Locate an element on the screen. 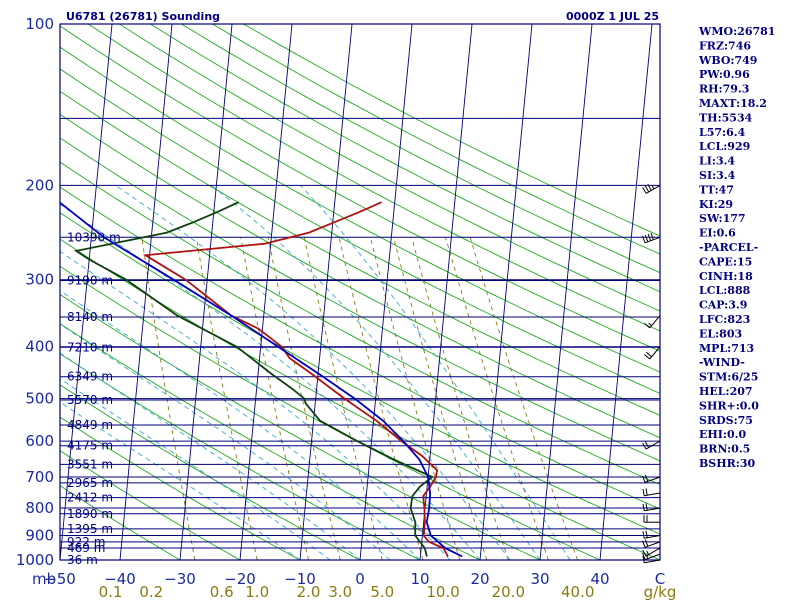 This screenshot has height=600, width=800. index-line: HEL:207 is located at coordinates (726, 391).